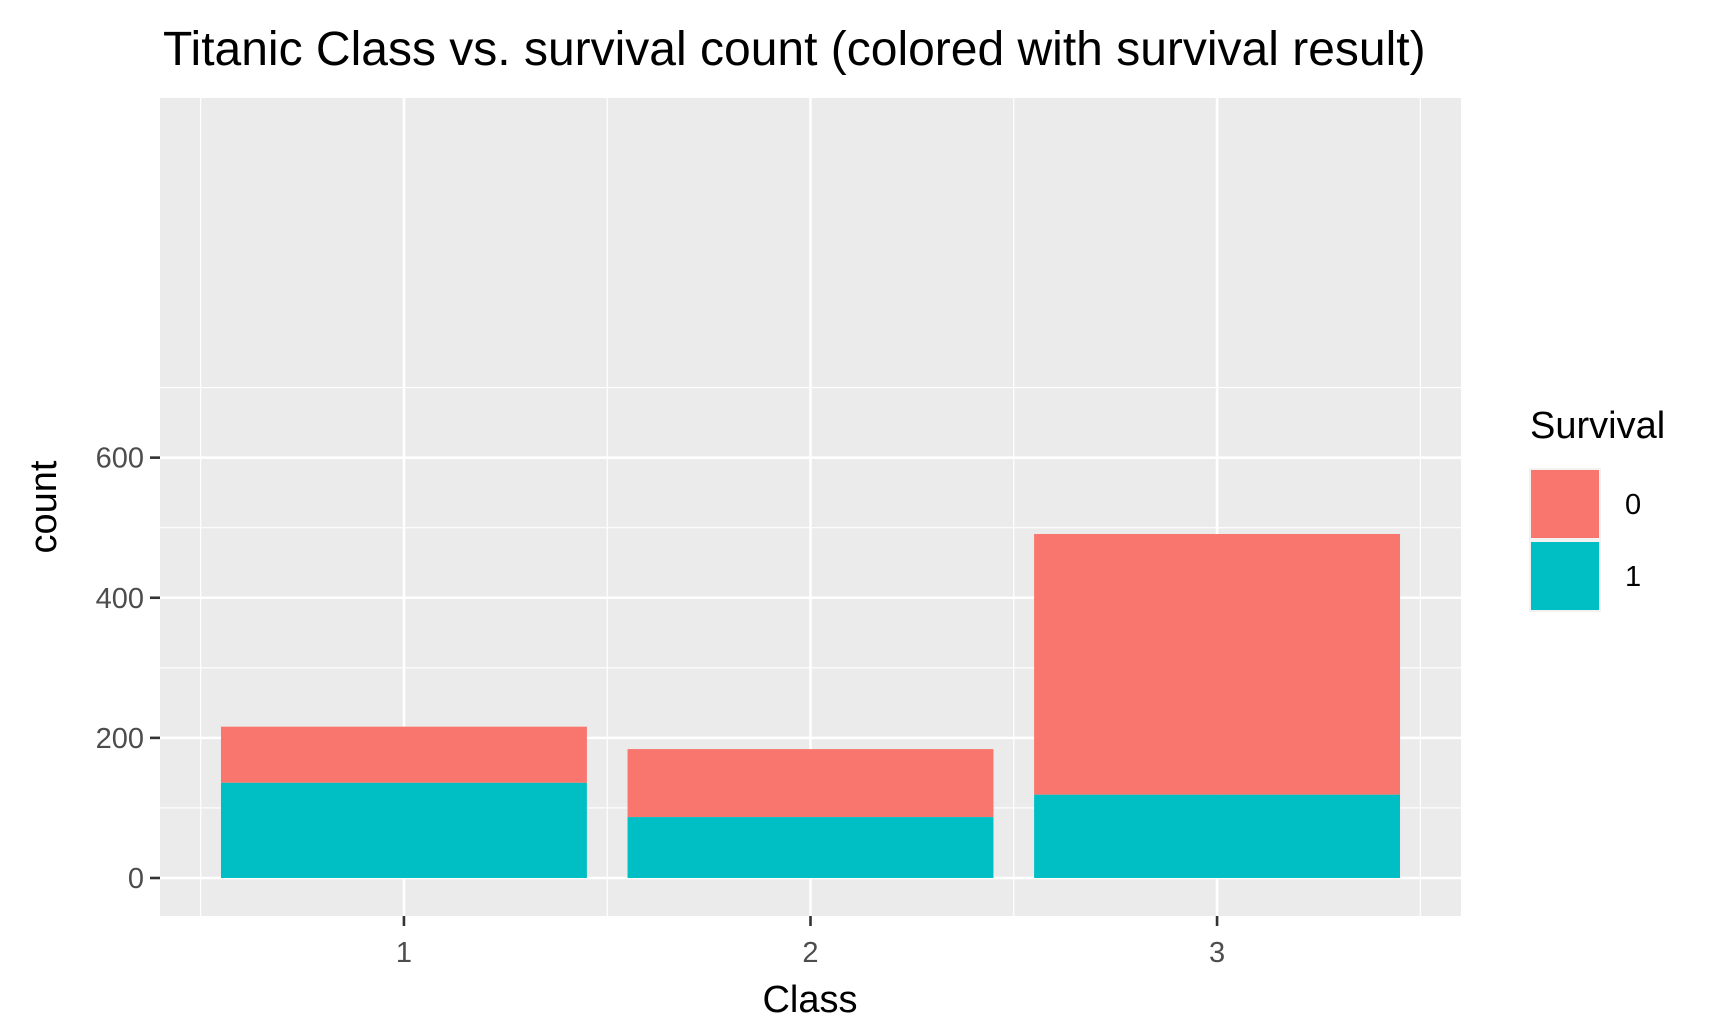 The width and height of the screenshot is (1717, 1032). What do you see at coordinates (810, 953) in the screenshot?
I see `x-tick-label: 2` at bounding box center [810, 953].